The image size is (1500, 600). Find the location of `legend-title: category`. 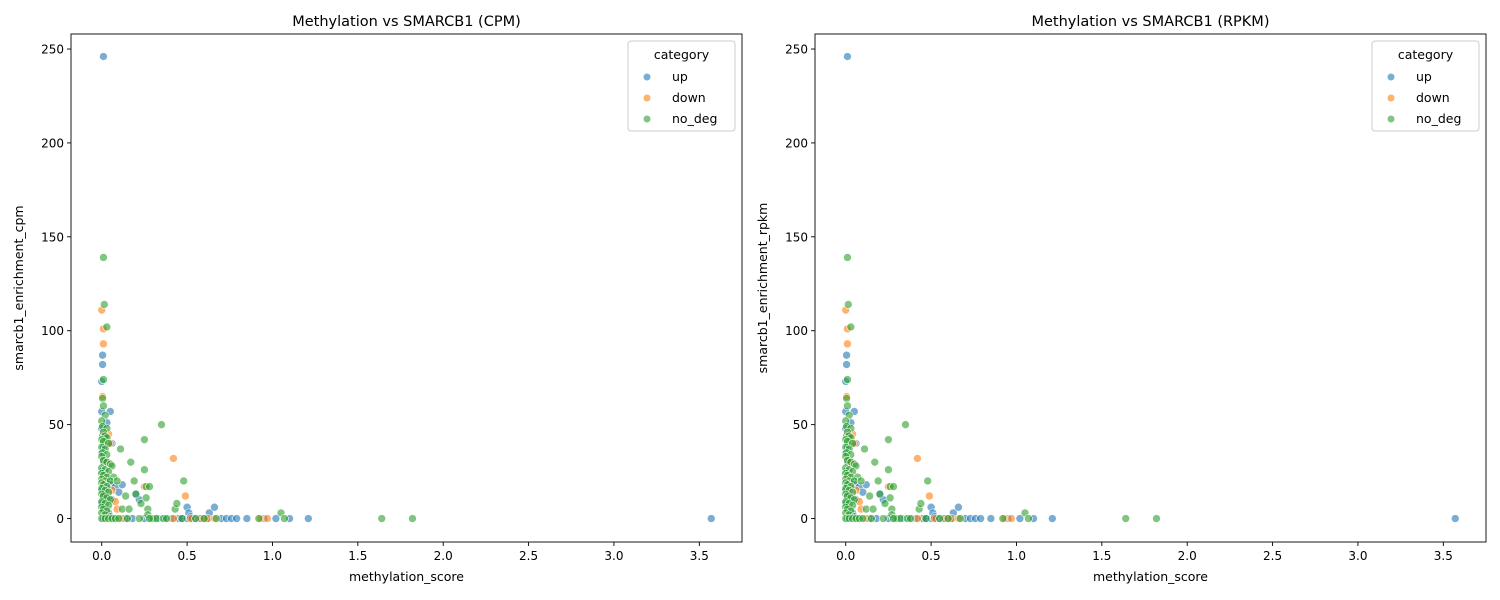

legend-title: category is located at coordinates (682, 54).